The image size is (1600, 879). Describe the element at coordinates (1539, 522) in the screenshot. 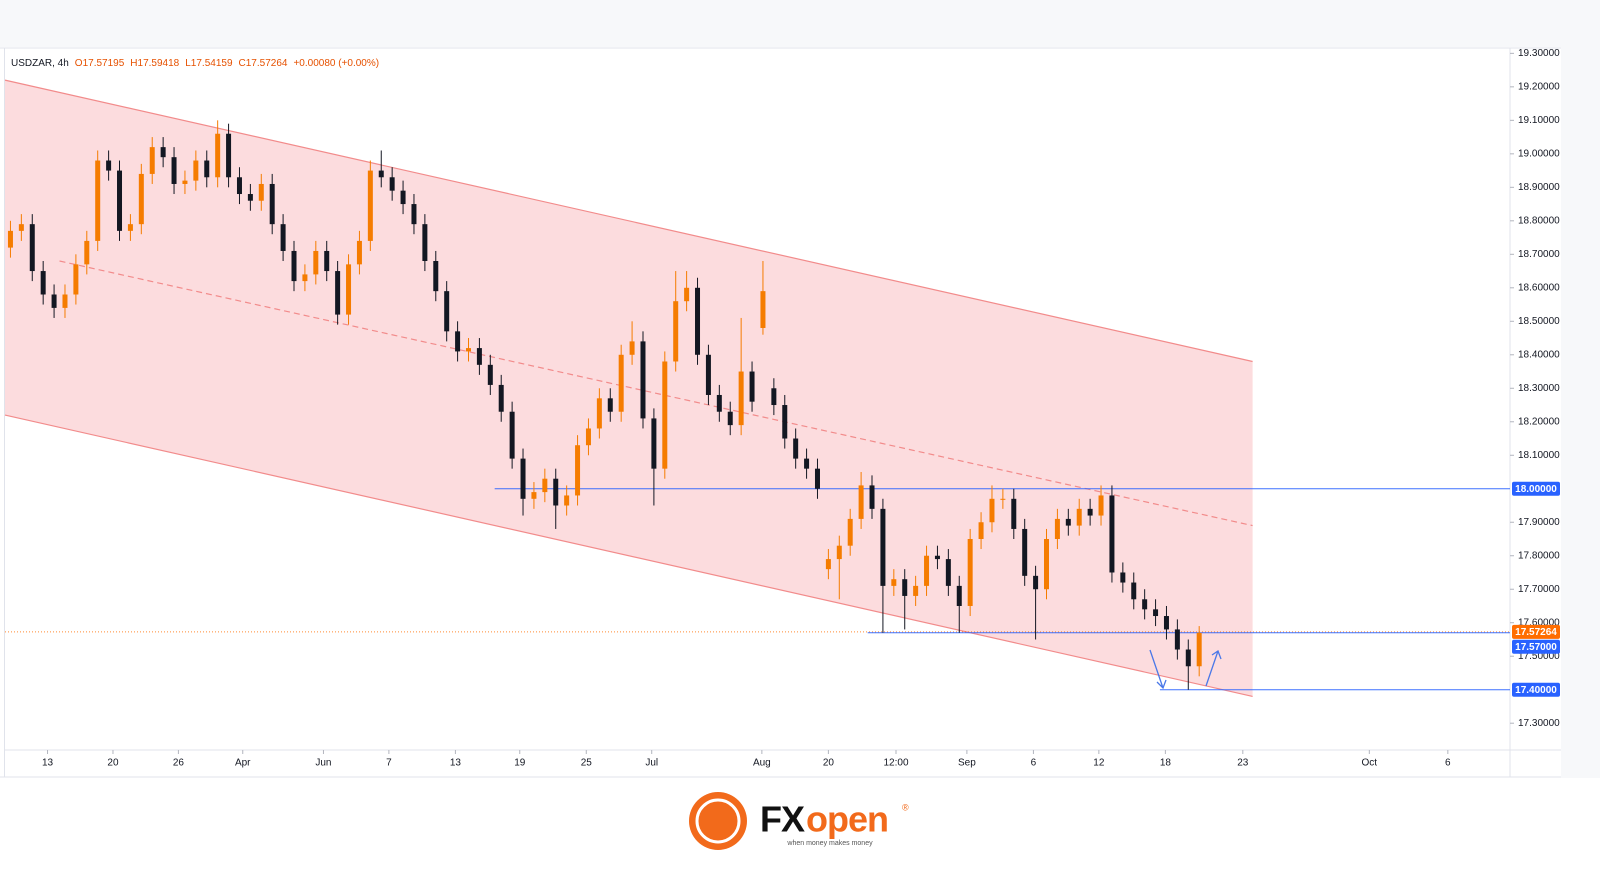

I see `y-tick-label: 17.90000` at that location.